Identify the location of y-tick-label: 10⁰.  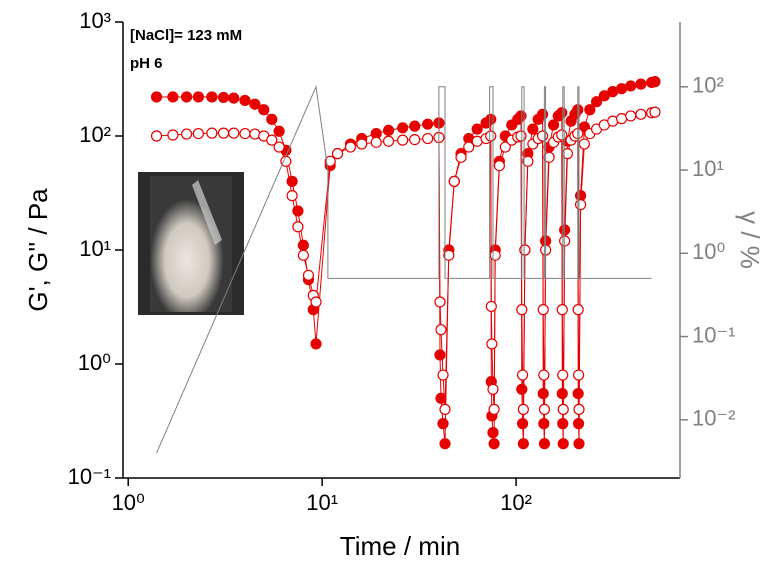
(94, 362).